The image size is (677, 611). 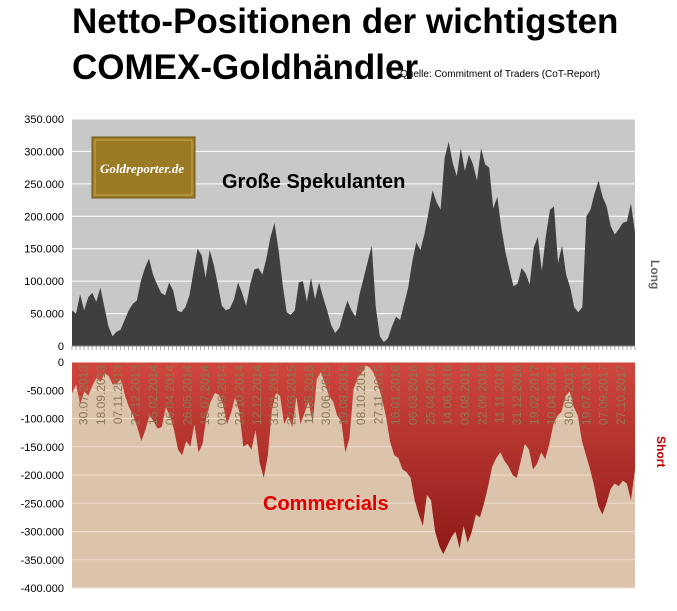 What do you see at coordinates (353, 348) in the screenshot?
I see `x-axis-ticks` at bounding box center [353, 348].